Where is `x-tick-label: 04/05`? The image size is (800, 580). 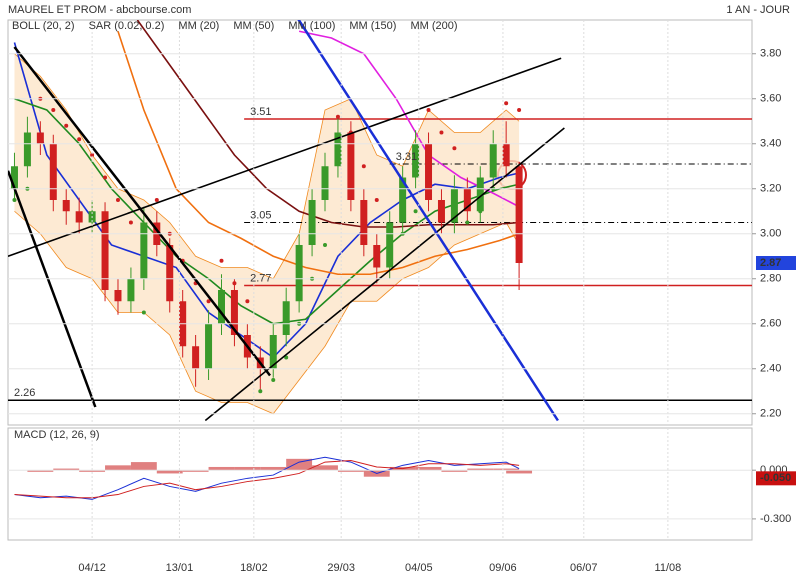 x-tick-label: 04/05 is located at coordinates (419, 568).